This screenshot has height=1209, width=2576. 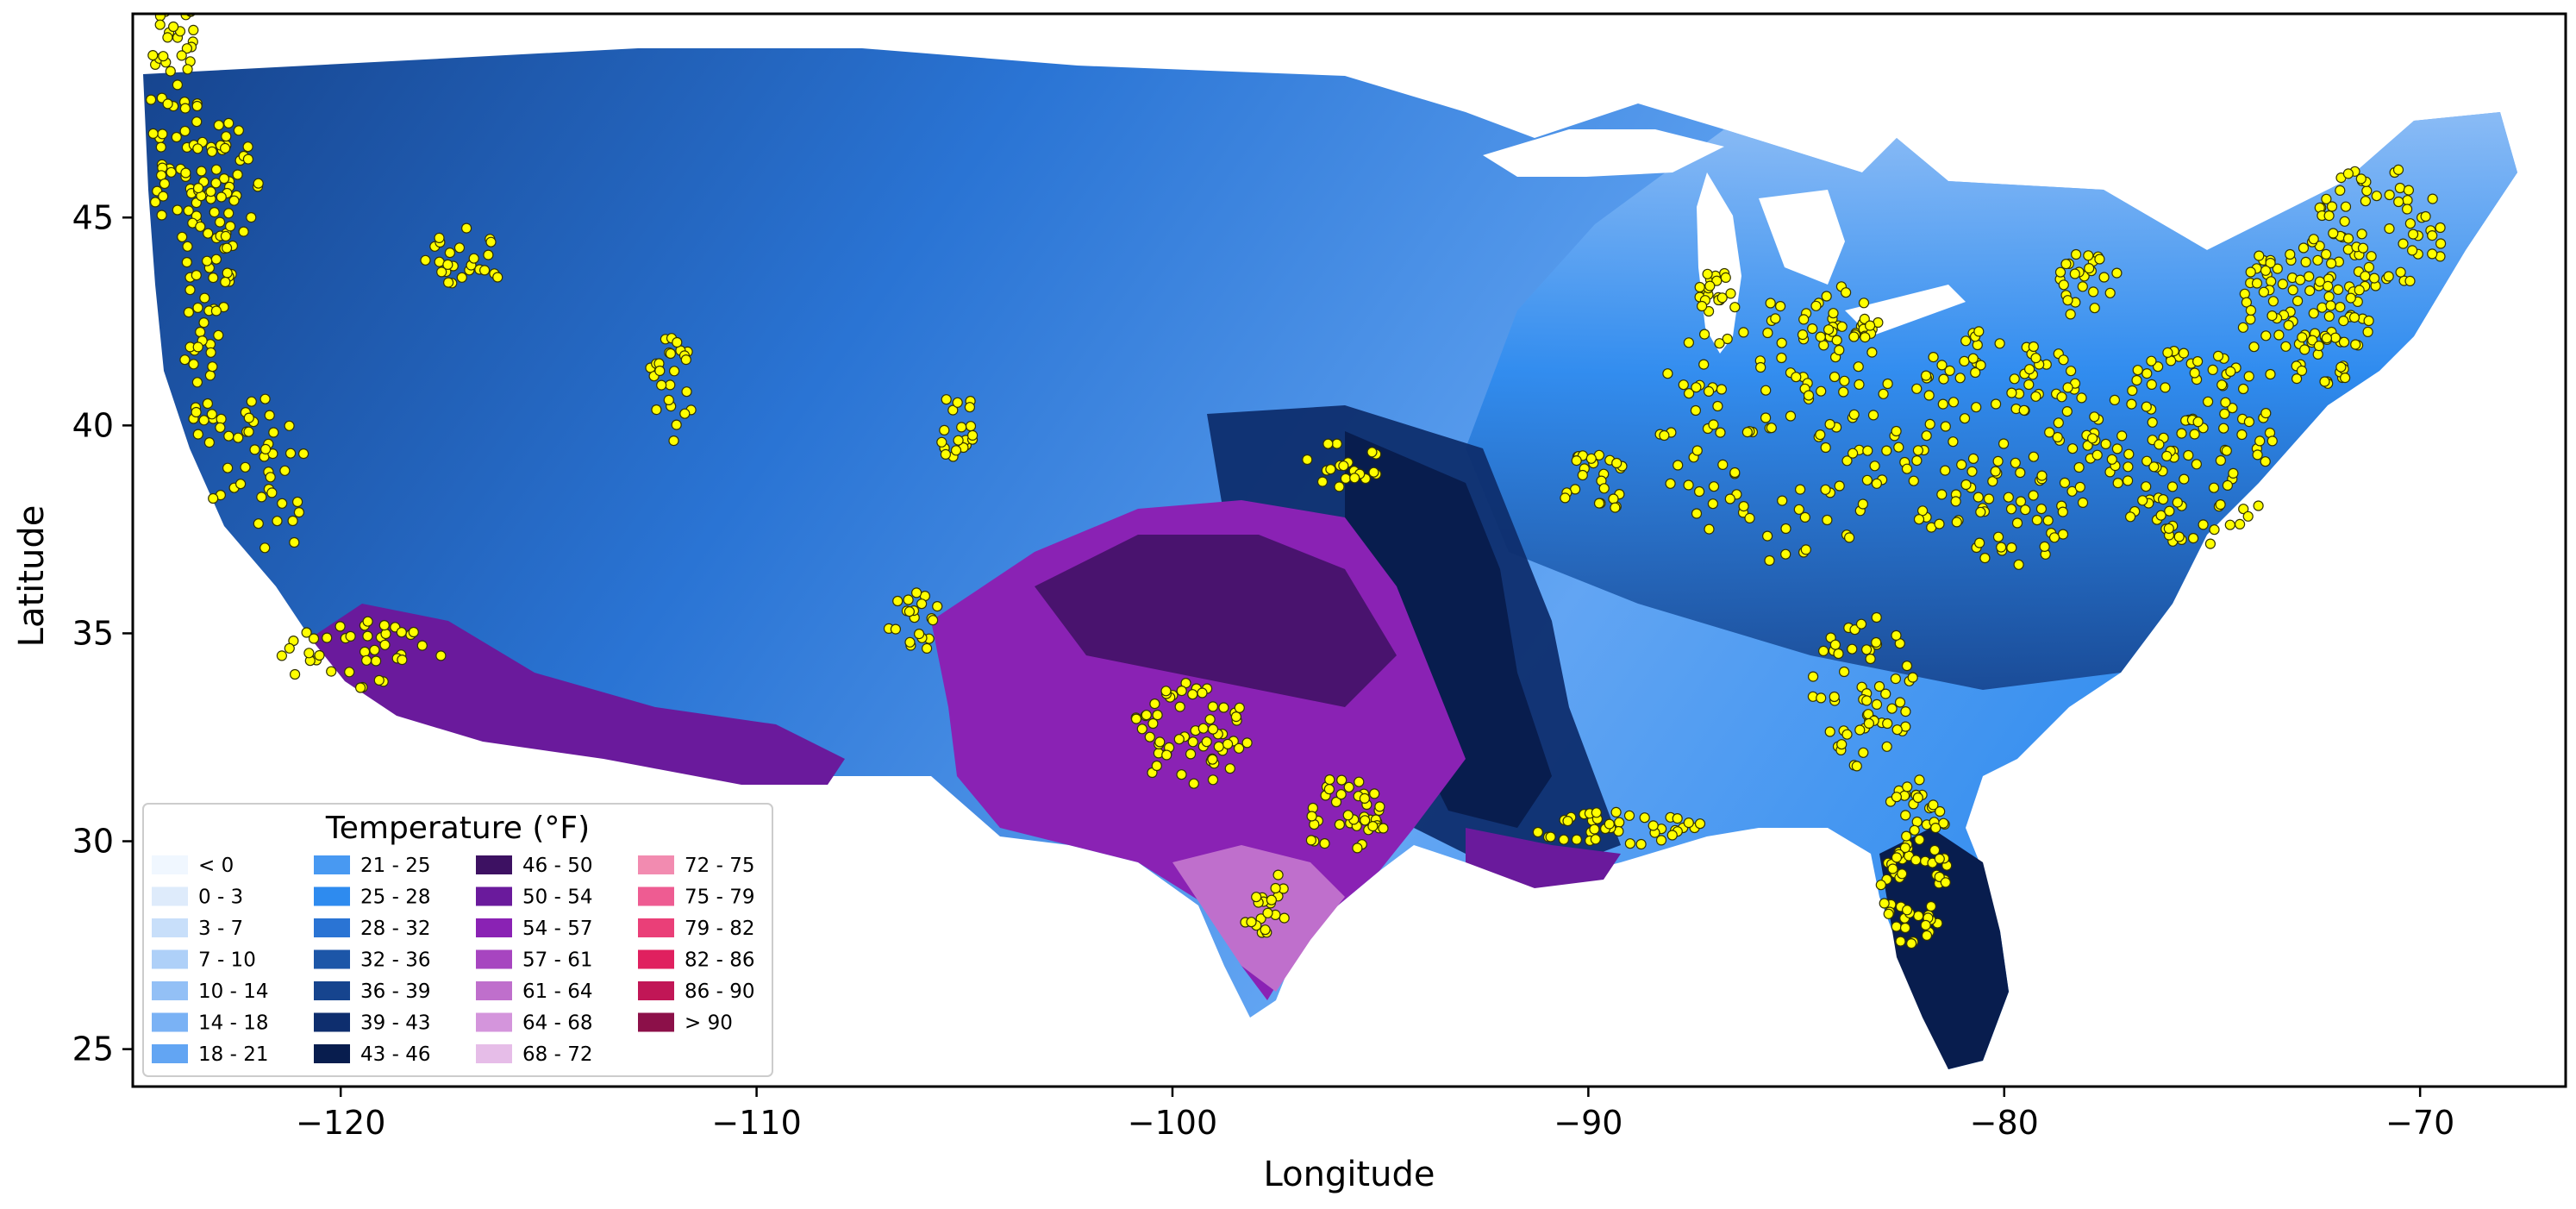 What do you see at coordinates (1944, 948) in the screenshot?
I see `land-florida` at bounding box center [1944, 948].